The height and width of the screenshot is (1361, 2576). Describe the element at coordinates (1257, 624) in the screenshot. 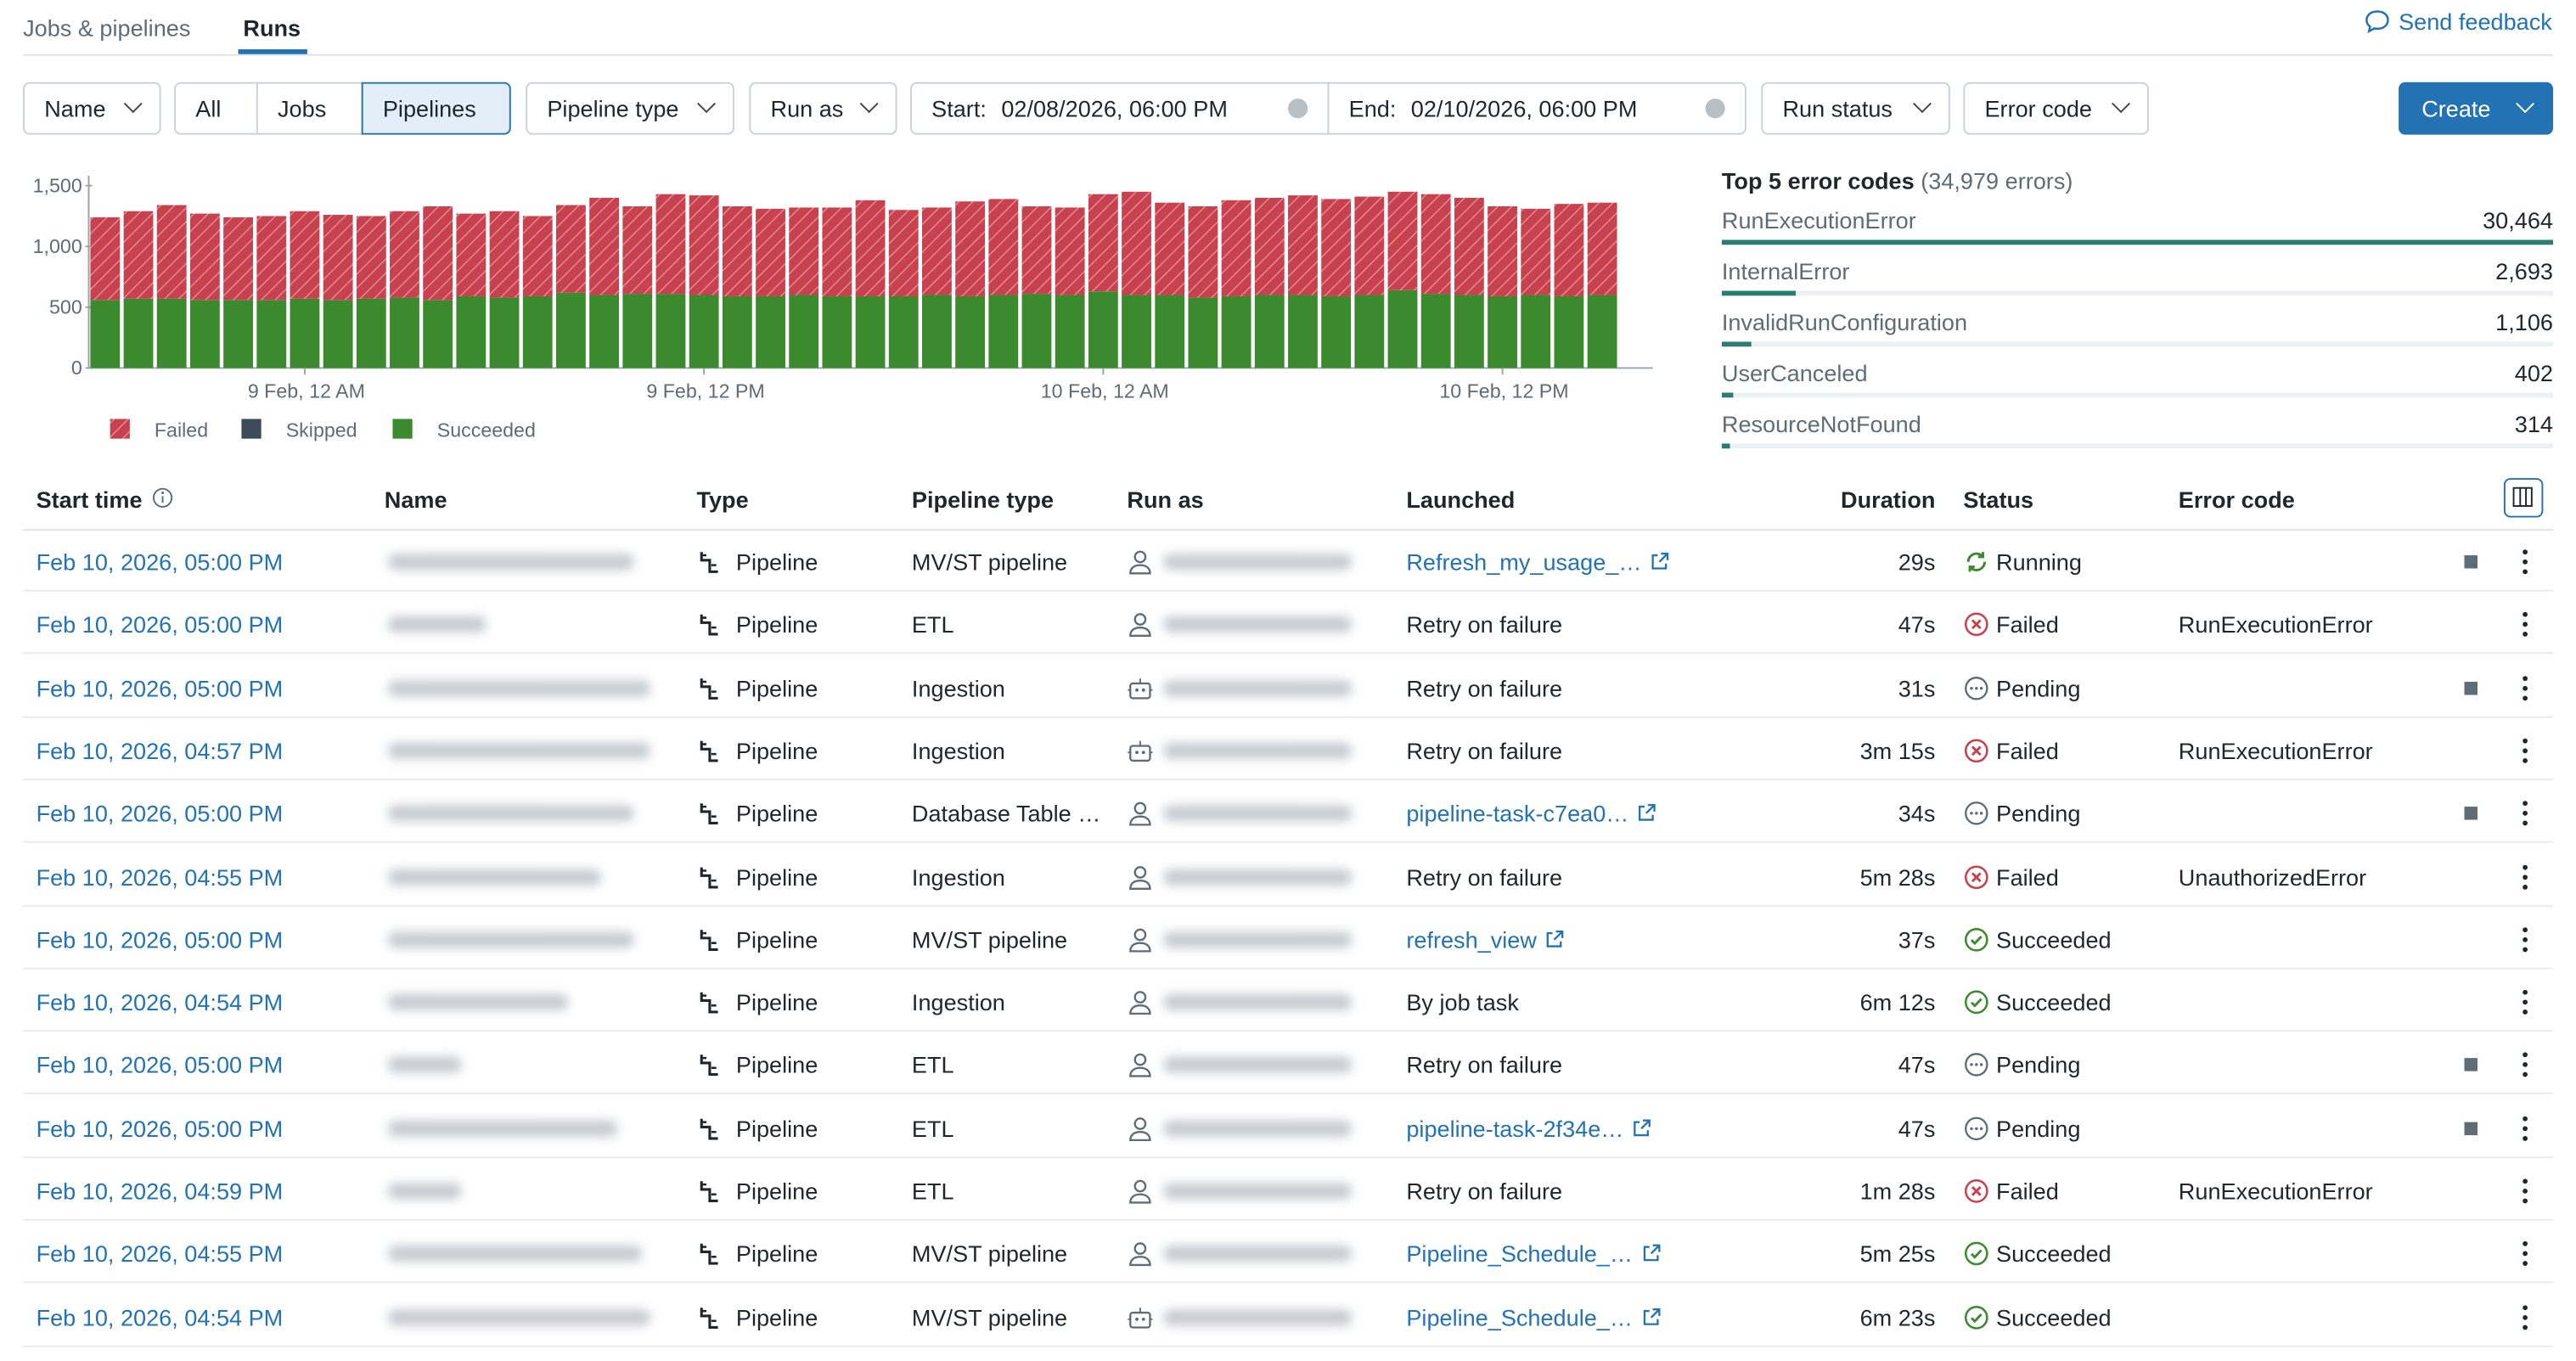

I see `blurred-run-as` at that location.